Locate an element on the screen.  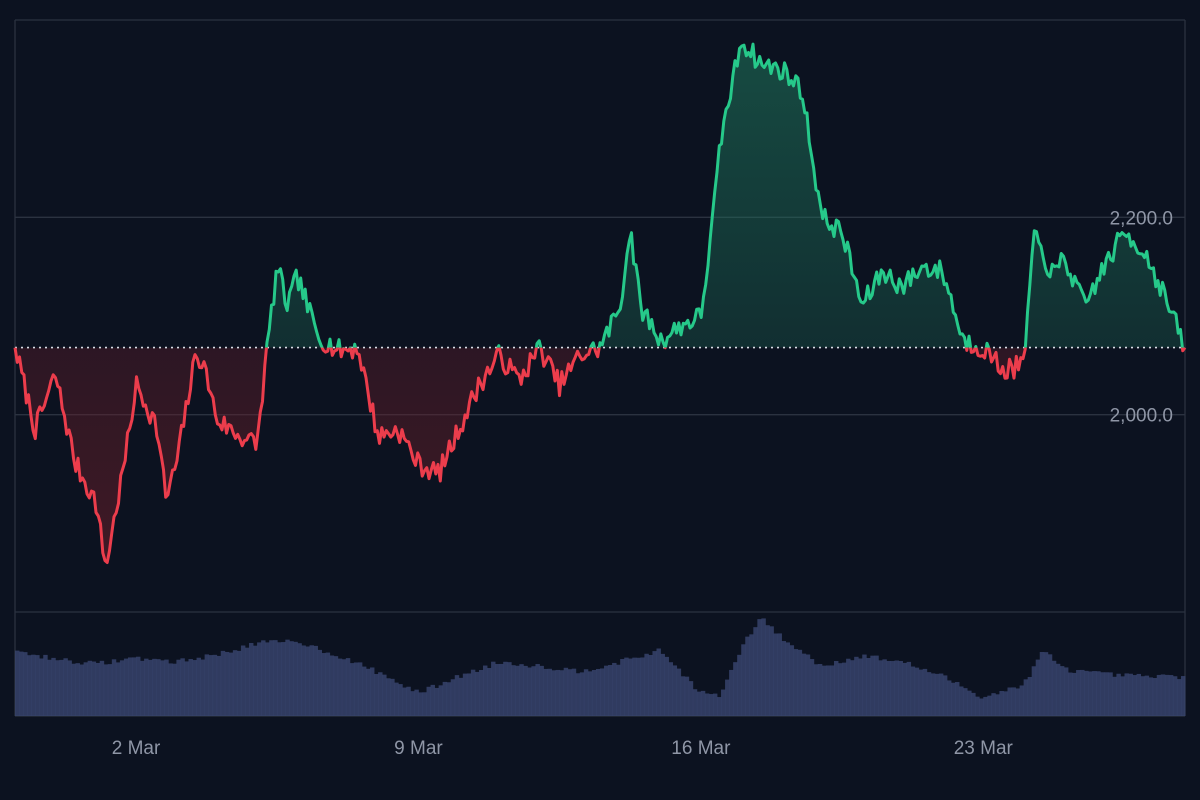
y-tick-label: 2,200.0 is located at coordinates (1141, 218).